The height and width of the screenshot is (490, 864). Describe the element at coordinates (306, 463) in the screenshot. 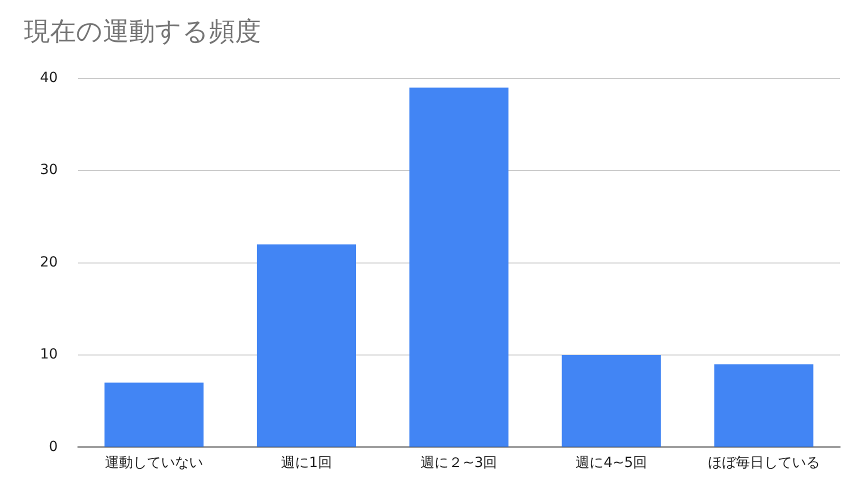

I see `x-tick-label: 週に1回` at that location.